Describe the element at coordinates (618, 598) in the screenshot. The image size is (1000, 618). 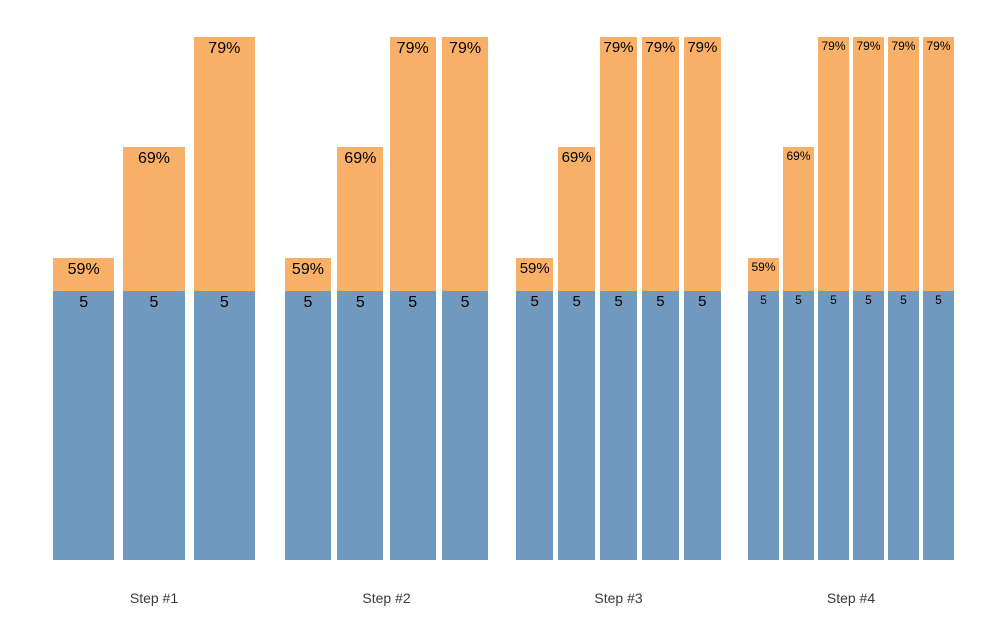
I see `category-label-step-3: Step #3` at that location.